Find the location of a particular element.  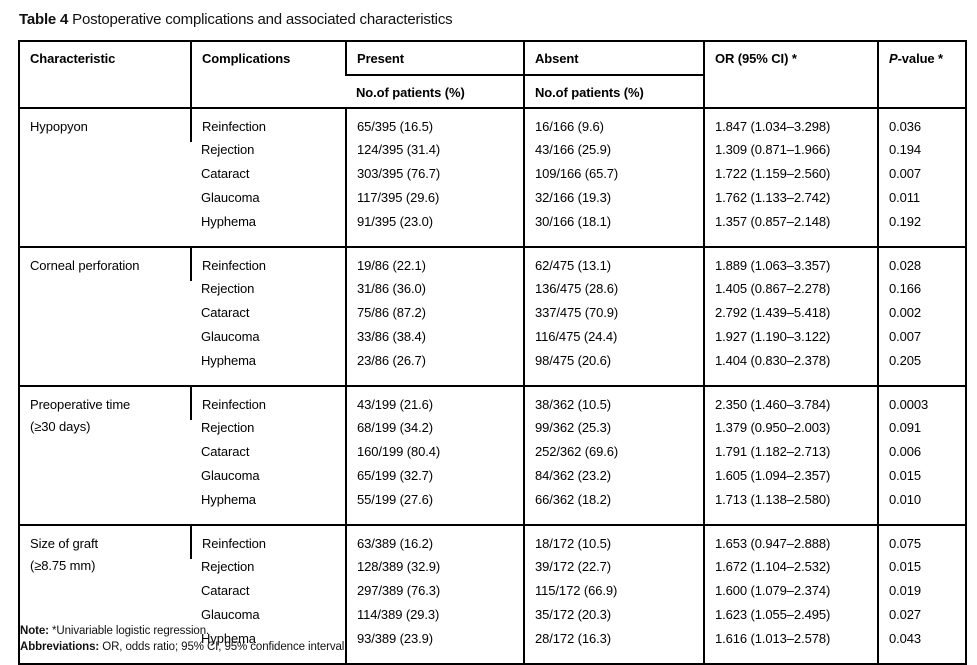

pvalue-rest: -value * is located at coordinates (920, 58).